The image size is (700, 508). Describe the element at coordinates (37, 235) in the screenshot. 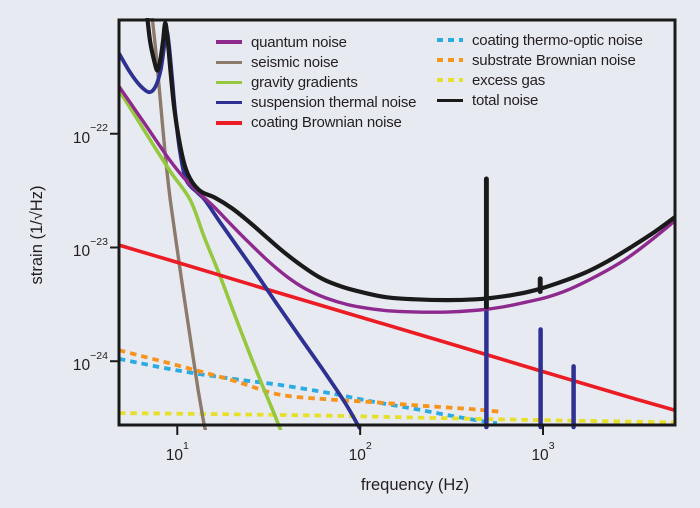

I see `y-axis-title: strain (1/√Hz)` at that location.